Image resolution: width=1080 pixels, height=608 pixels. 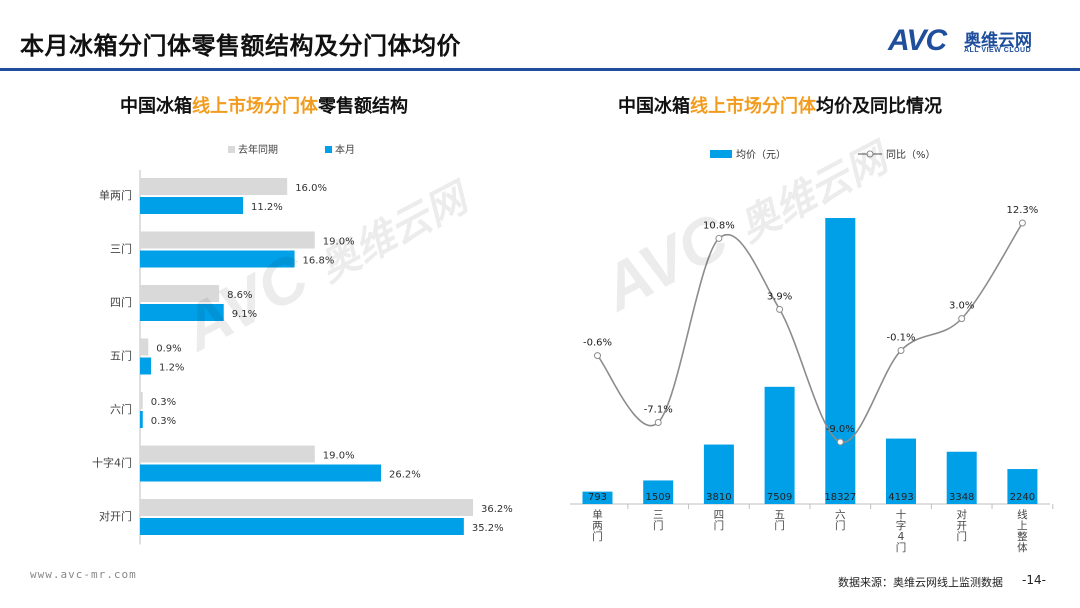 I want to click on category-label: 十, so click(x=901, y=514).